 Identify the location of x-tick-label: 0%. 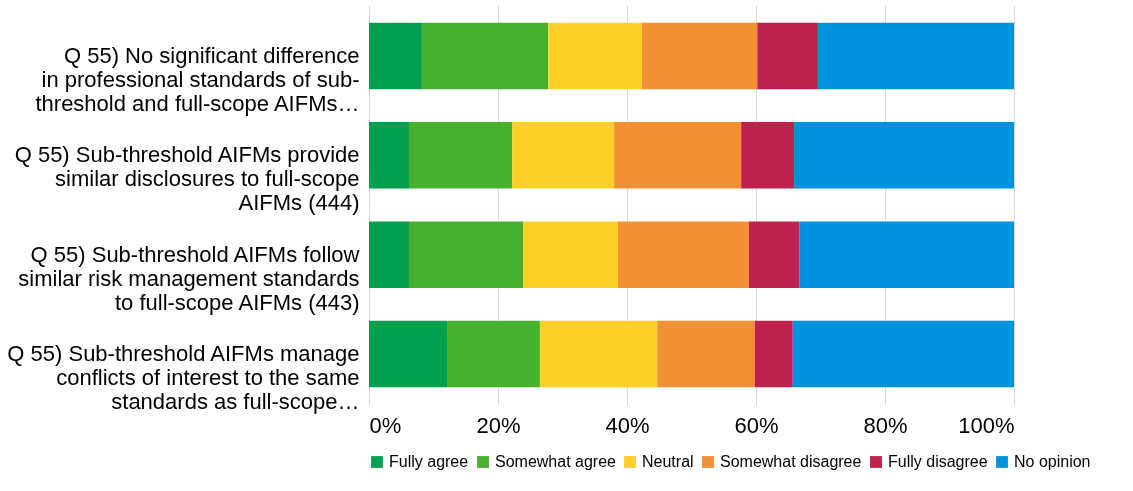
(385, 425).